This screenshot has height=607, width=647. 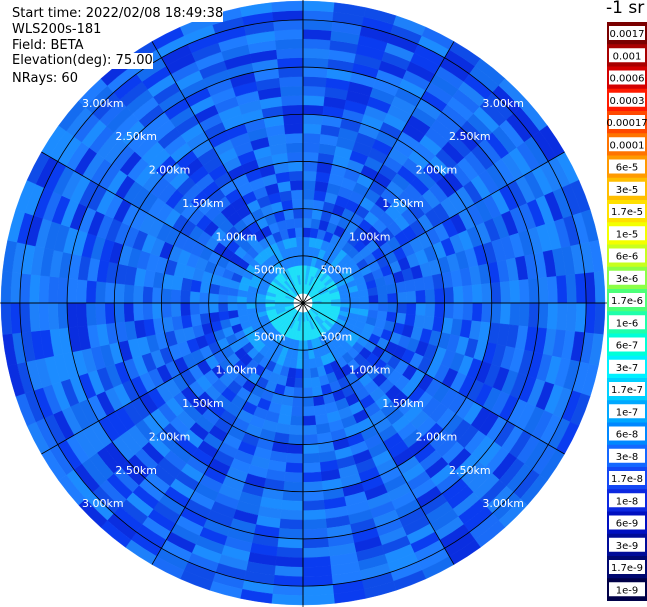 I want to click on colorbar-tick-label: 1.7e-5, so click(x=627, y=212).